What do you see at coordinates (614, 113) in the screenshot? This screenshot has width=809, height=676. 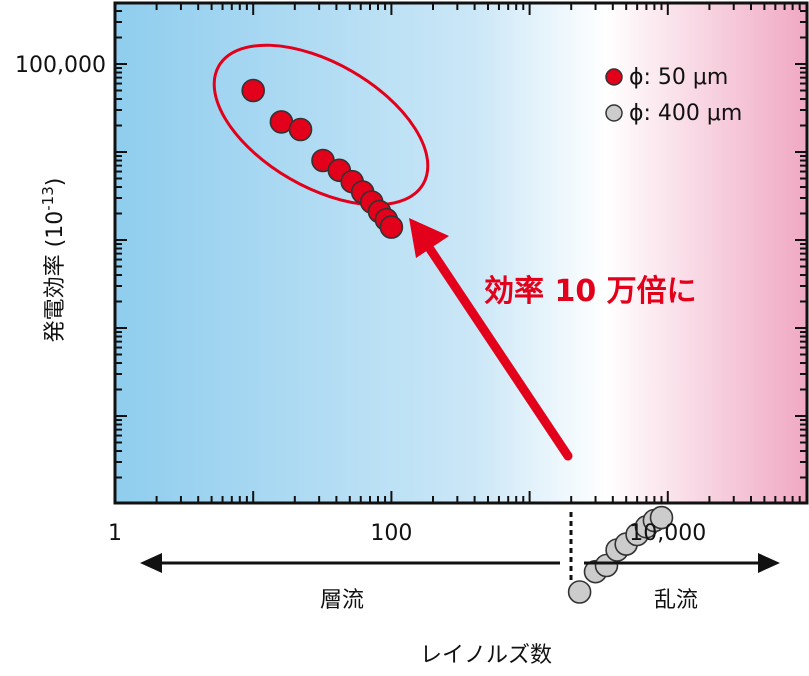 I see `legend-marker-400um` at bounding box center [614, 113].